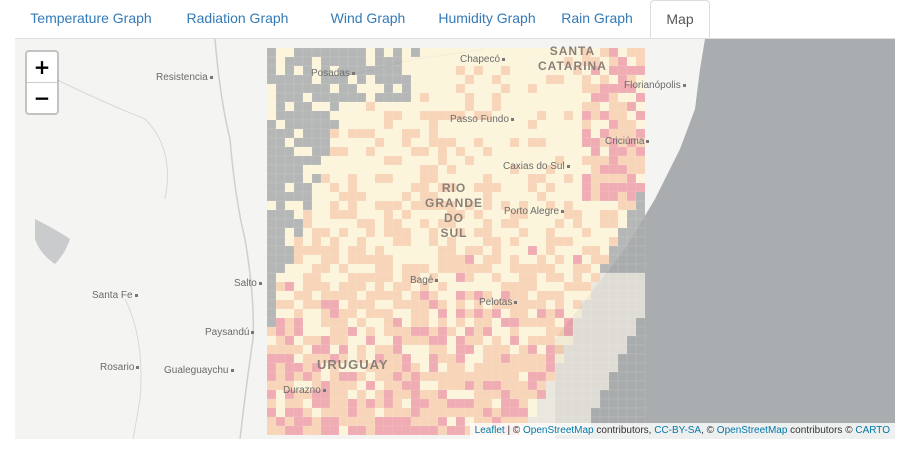 Image resolution: width=900 pixels, height=449 pixels. Describe the element at coordinates (237, 18) in the screenshot. I see `tab-radiation-graph: Radiation Graph` at that location.